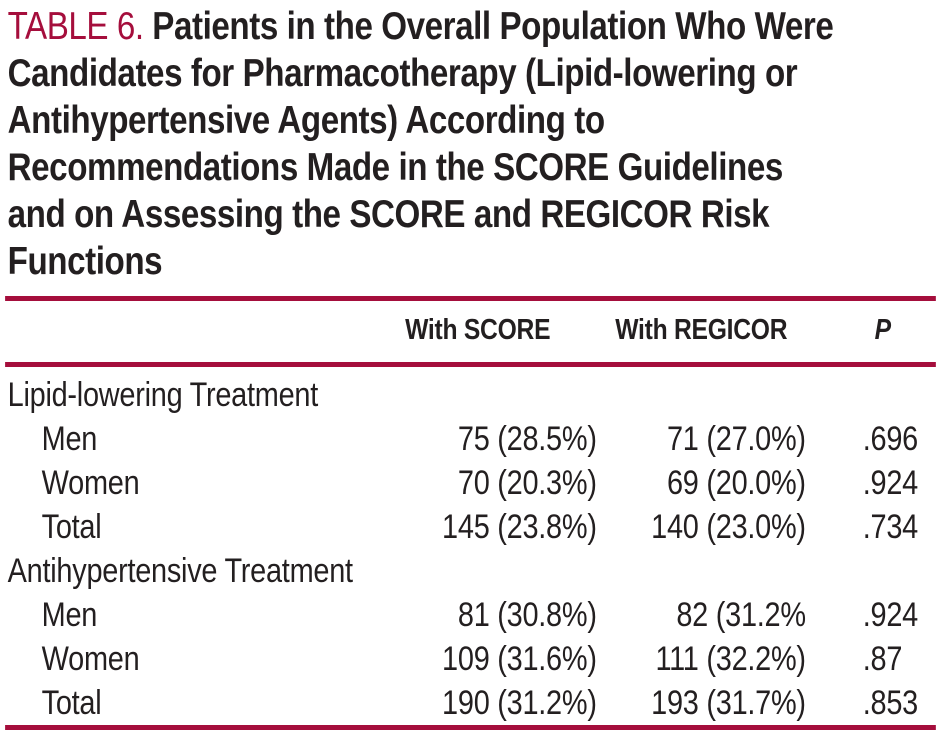 The height and width of the screenshot is (750, 941). What do you see at coordinates (701, 330) in the screenshot?
I see `column-header-with-regicor: With REGICOR` at bounding box center [701, 330].